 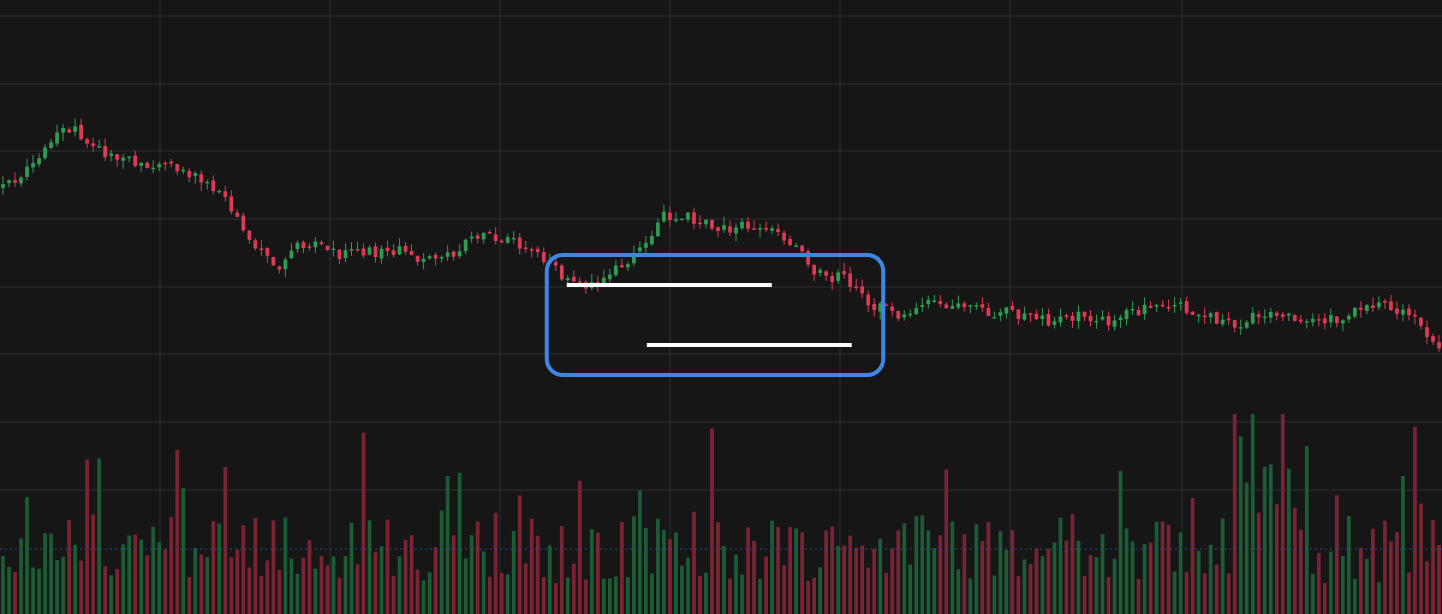 I want to click on consolidation-box, so click(x=715, y=315).